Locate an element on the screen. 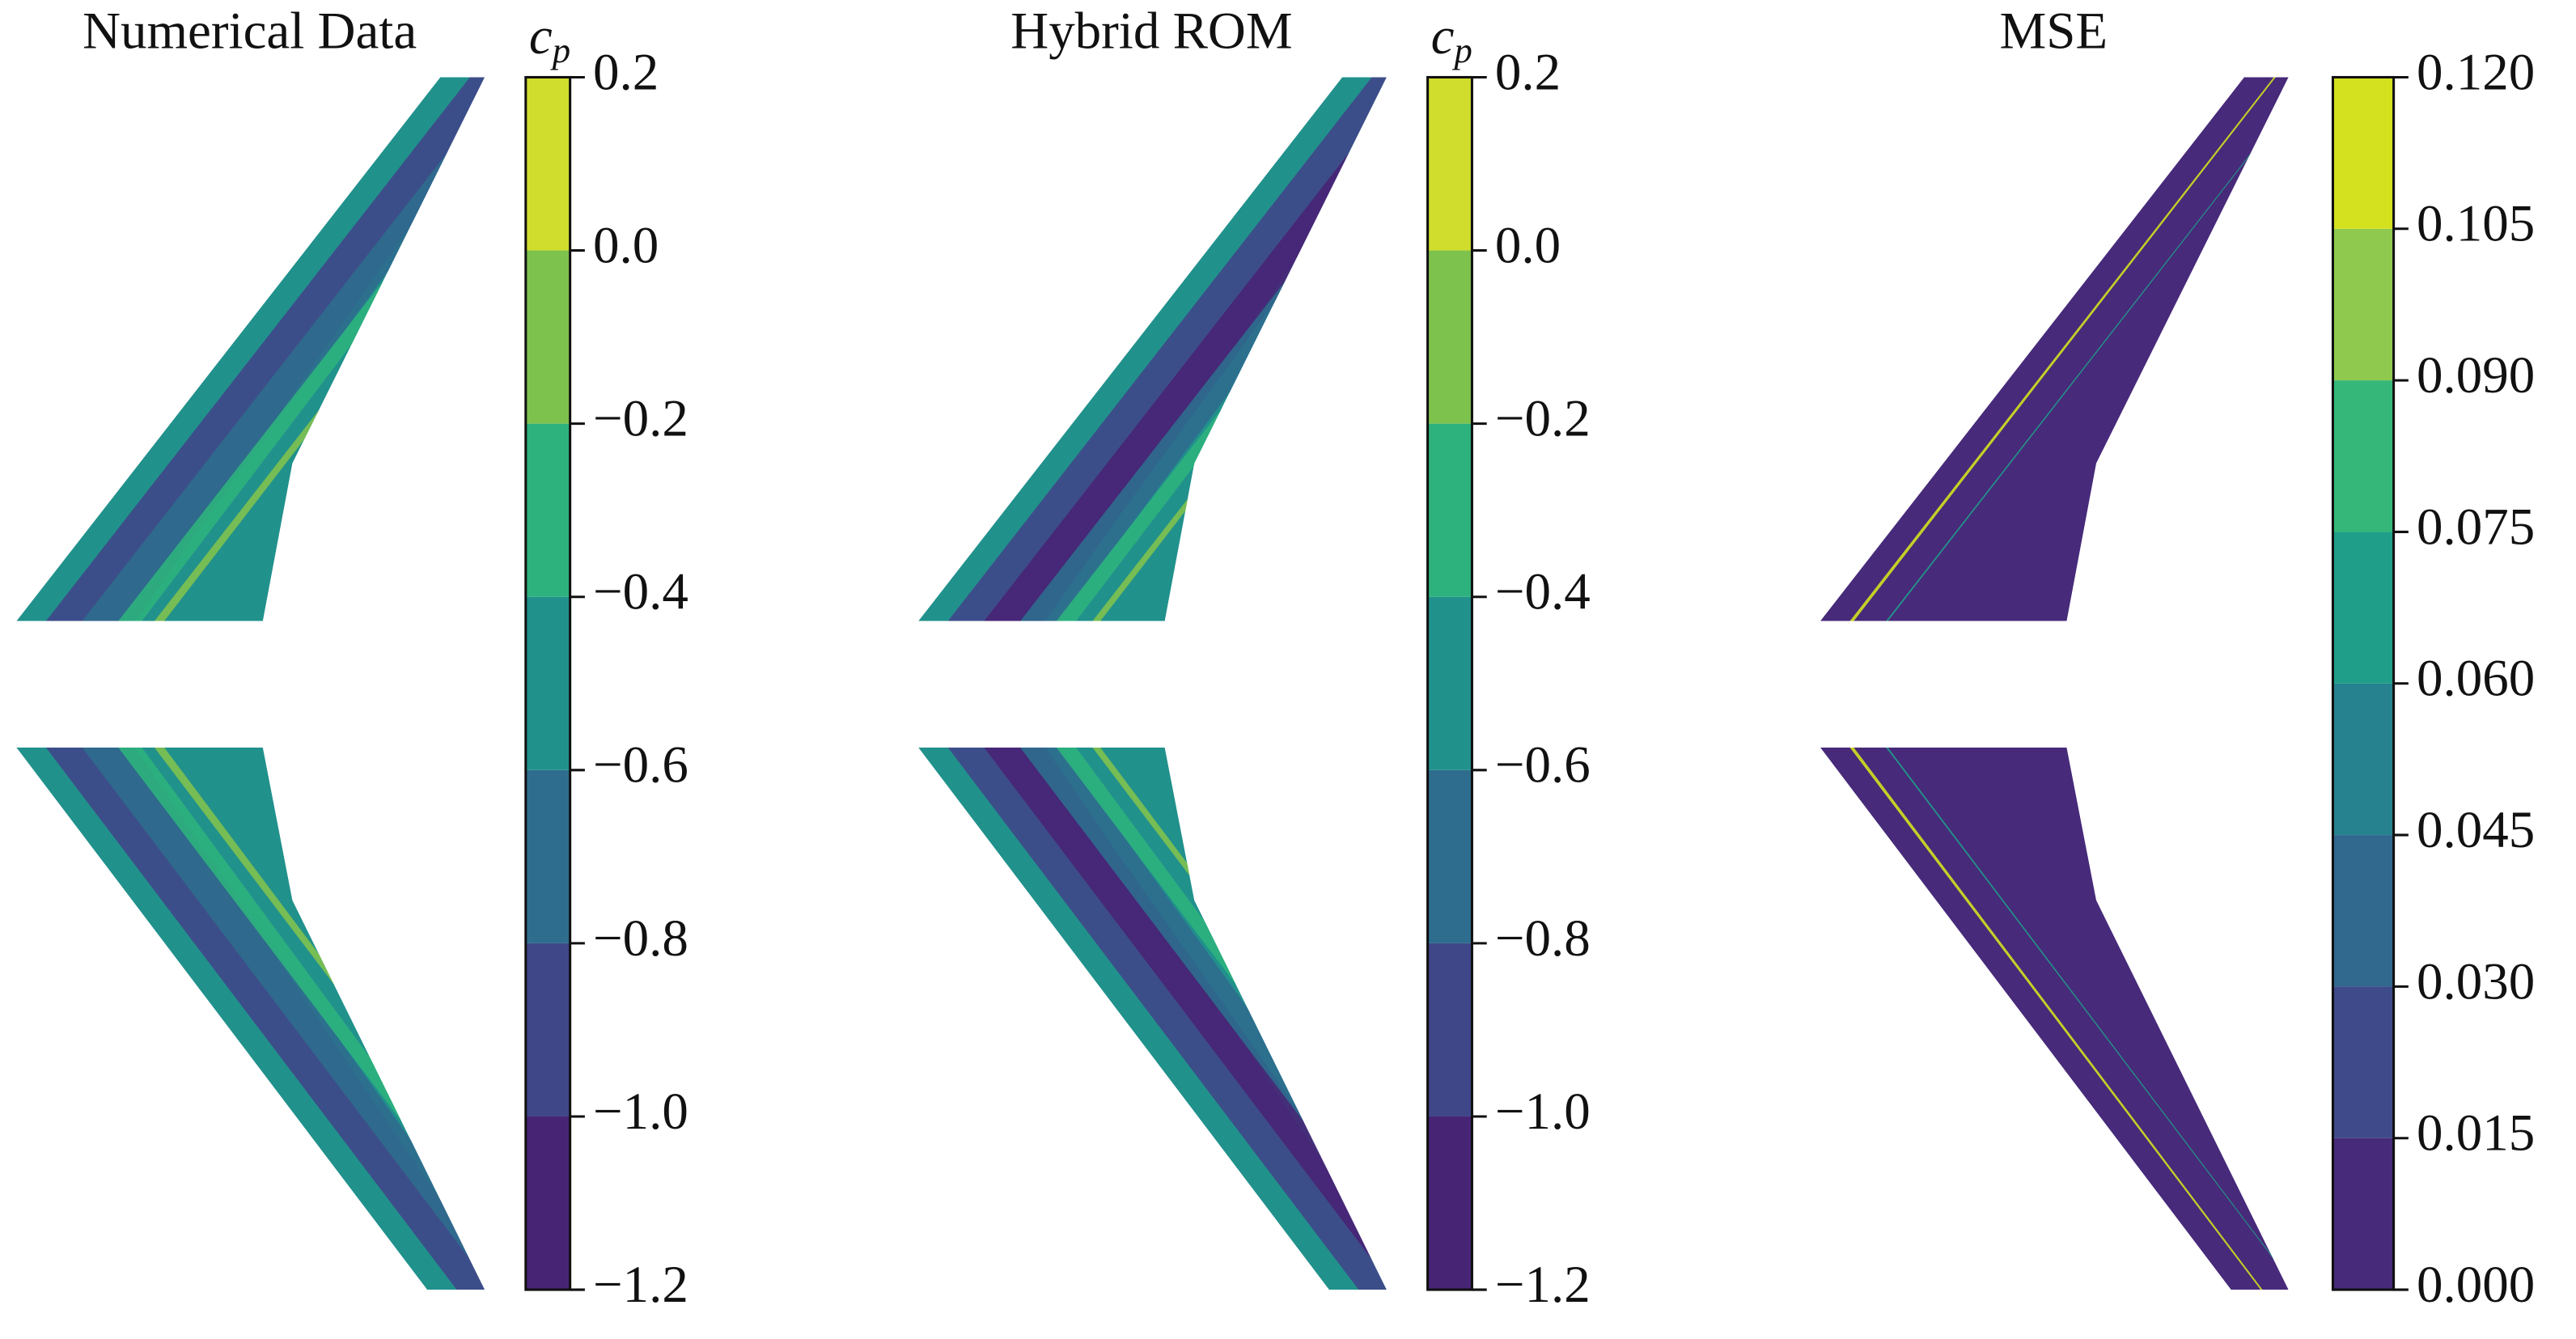  panel-title: Numerical Data is located at coordinates (250, 31).